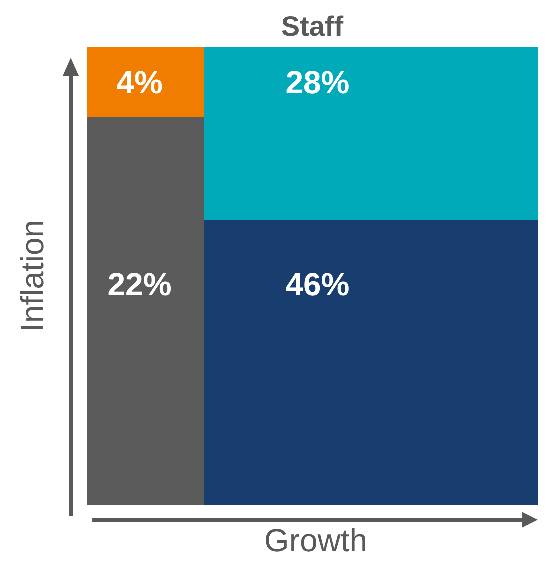 The image size is (546, 566). What do you see at coordinates (318, 284) in the screenshot?
I see `data-label: 46%` at bounding box center [318, 284].